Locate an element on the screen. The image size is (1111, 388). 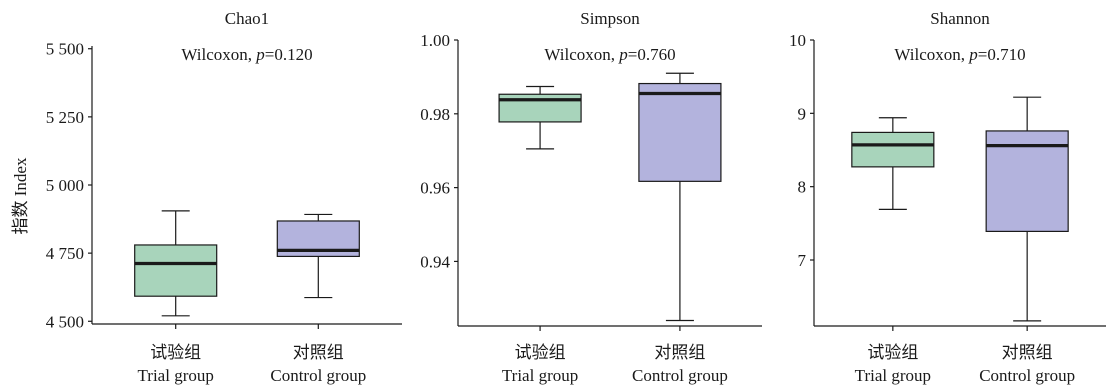
y-tick-label: 4 500 is located at coordinates (65, 321).